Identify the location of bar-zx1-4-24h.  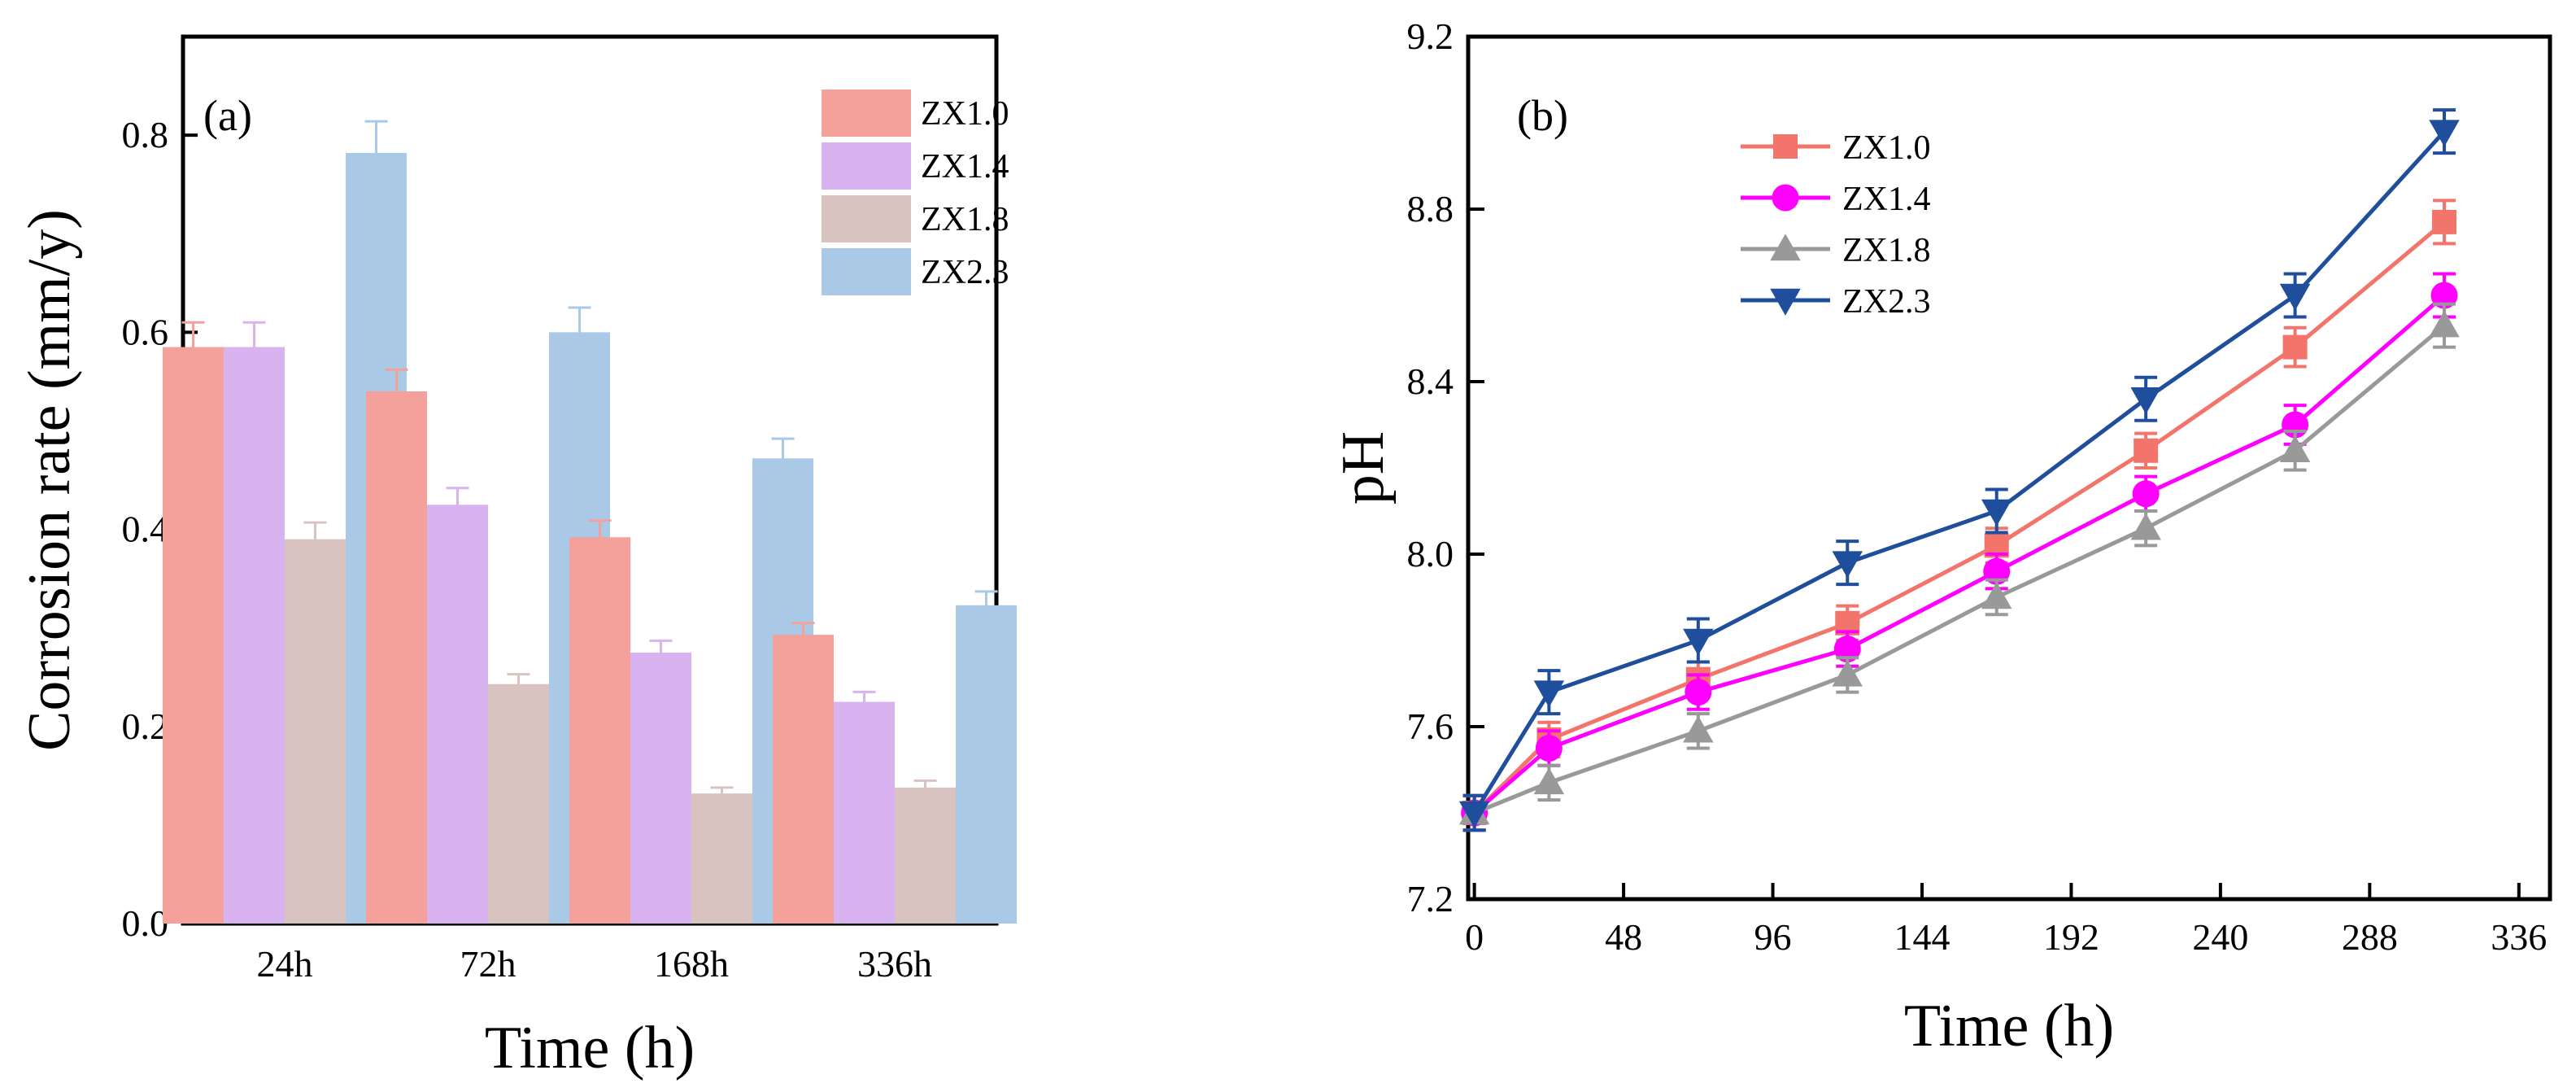
(254, 635).